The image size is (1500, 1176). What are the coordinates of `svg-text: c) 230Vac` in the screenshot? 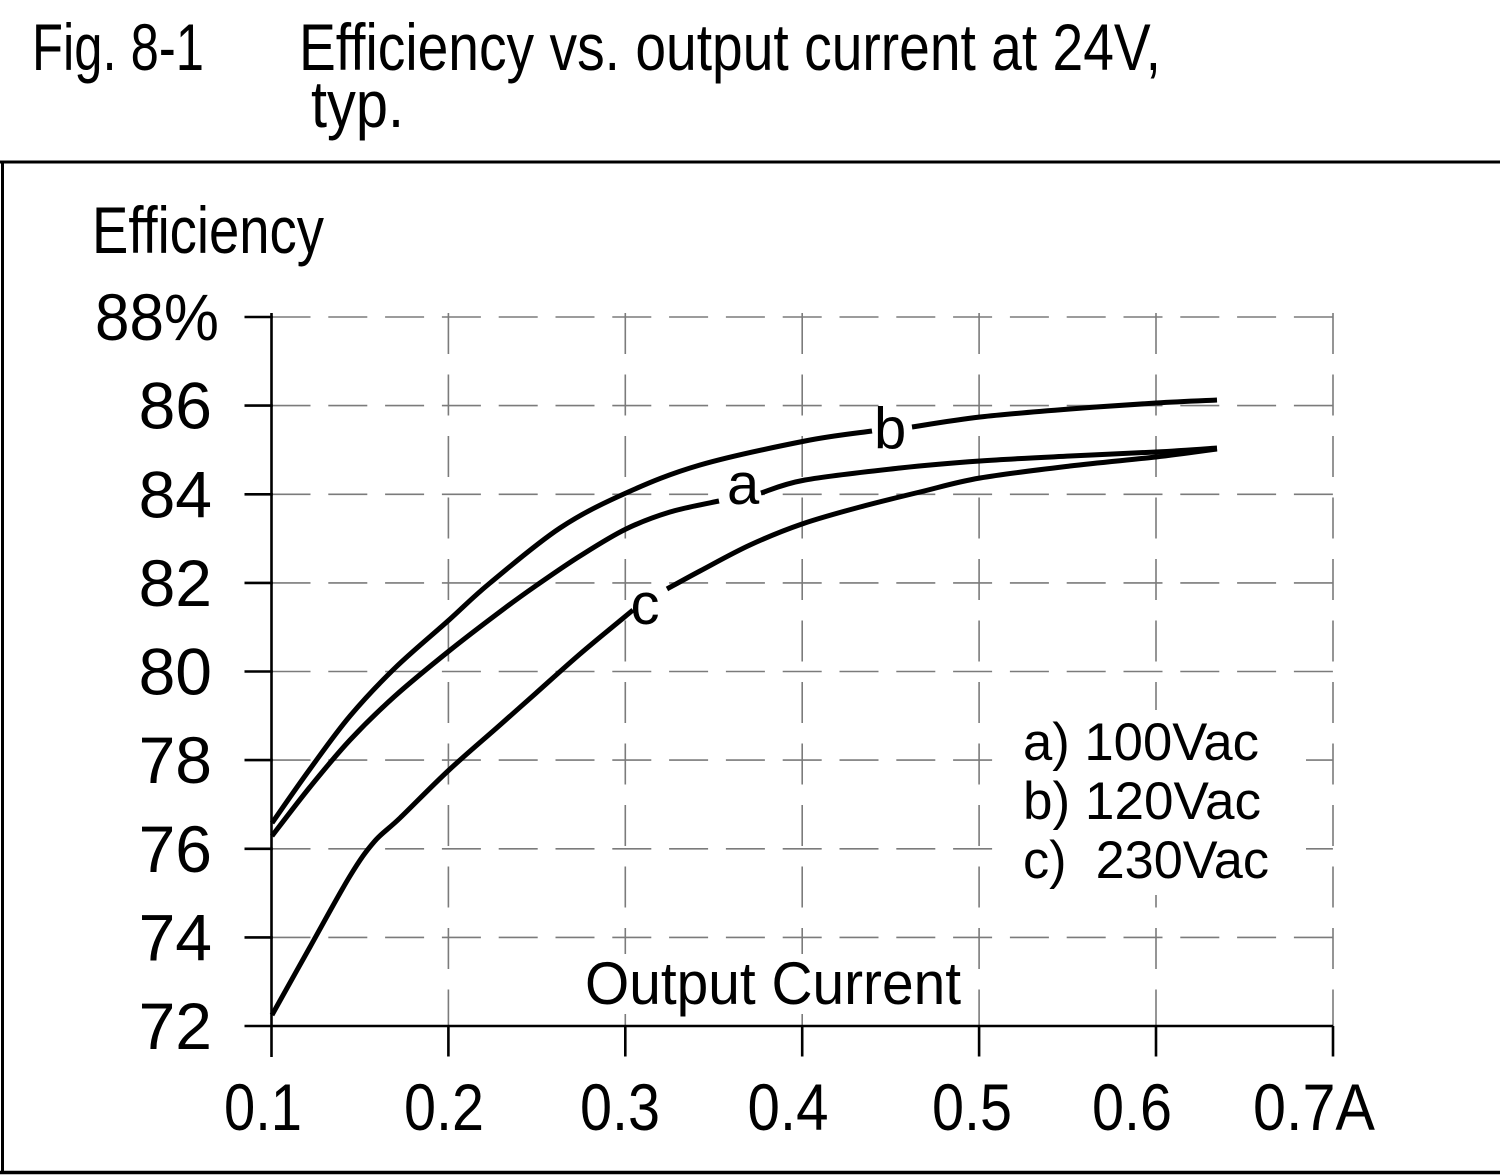 It's located at (1146, 860).